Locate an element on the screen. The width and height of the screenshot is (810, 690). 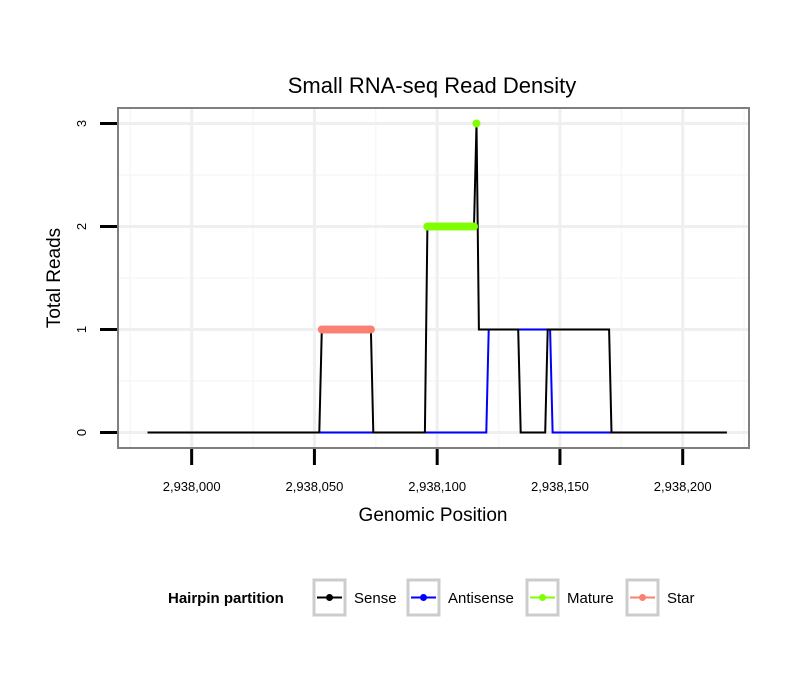
y-axis: 0 1 2 3 is located at coordinates (95, 278).